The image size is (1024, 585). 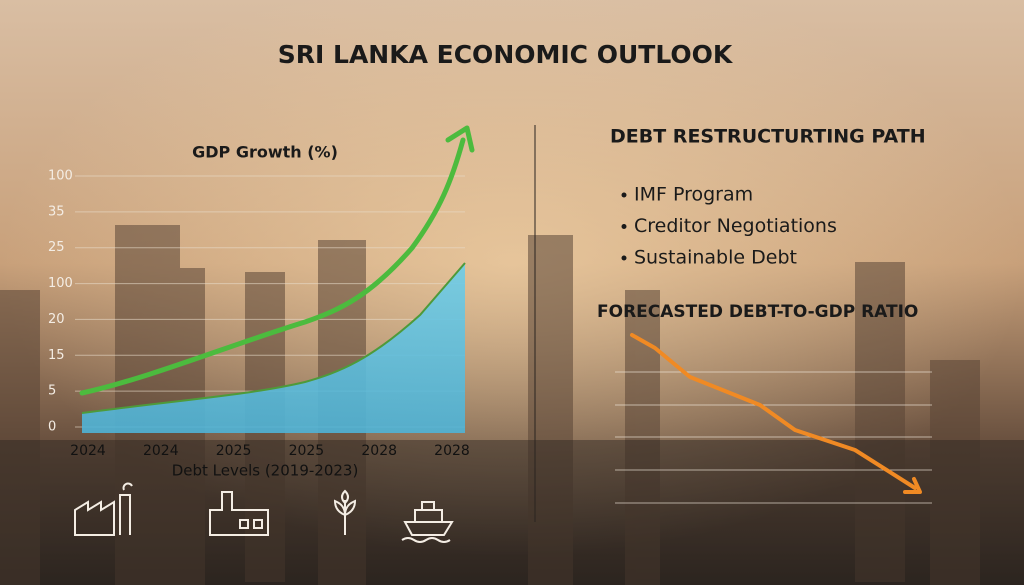 What do you see at coordinates (265, 152) in the screenshot?
I see `chart-title: GDP Growth (%)` at bounding box center [265, 152].